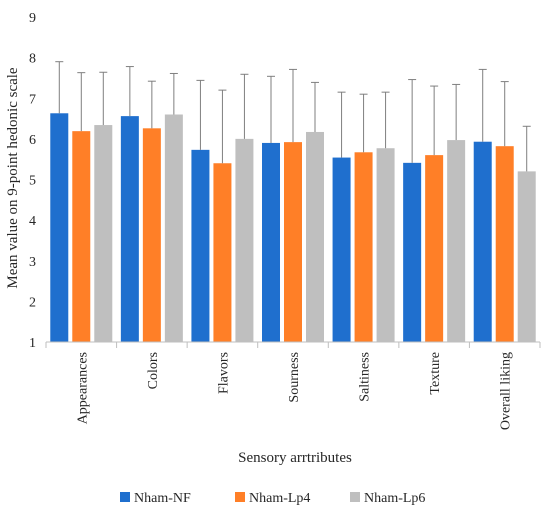  Describe the element at coordinates (295, 458) in the screenshot. I see `x-axis-title: Sensory arrtributes` at that location.